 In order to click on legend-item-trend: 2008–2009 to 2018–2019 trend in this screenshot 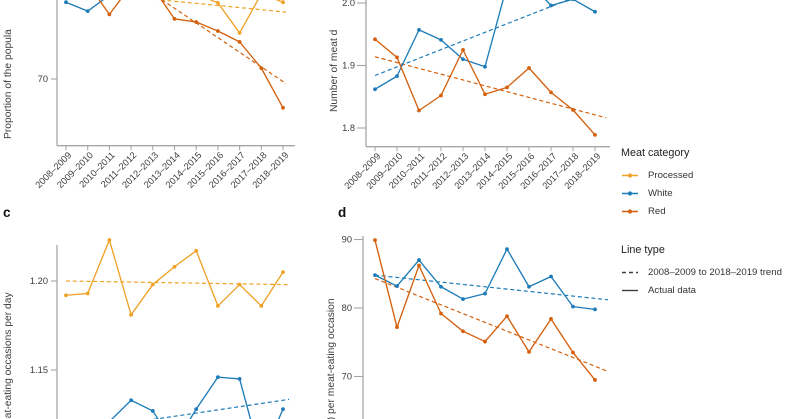, I will do `click(710, 272)`.